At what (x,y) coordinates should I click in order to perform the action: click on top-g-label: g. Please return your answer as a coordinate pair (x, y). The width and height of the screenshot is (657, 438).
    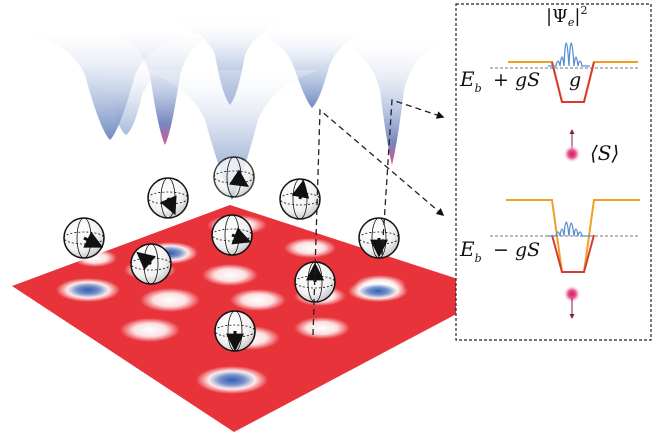
    Looking at the image, I should click on (575, 80).